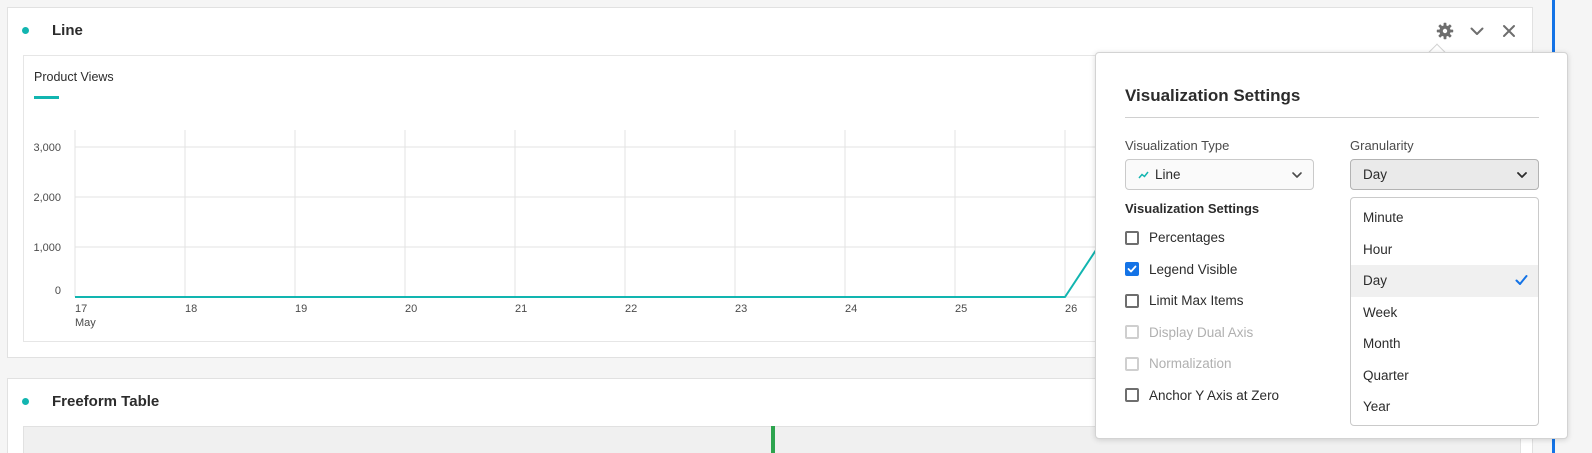 This screenshot has height=453, width=1592. What do you see at coordinates (1177, 145) in the screenshot?
I see `visualization-type-label: Visualization Type` at bounding box center [1177, 145].